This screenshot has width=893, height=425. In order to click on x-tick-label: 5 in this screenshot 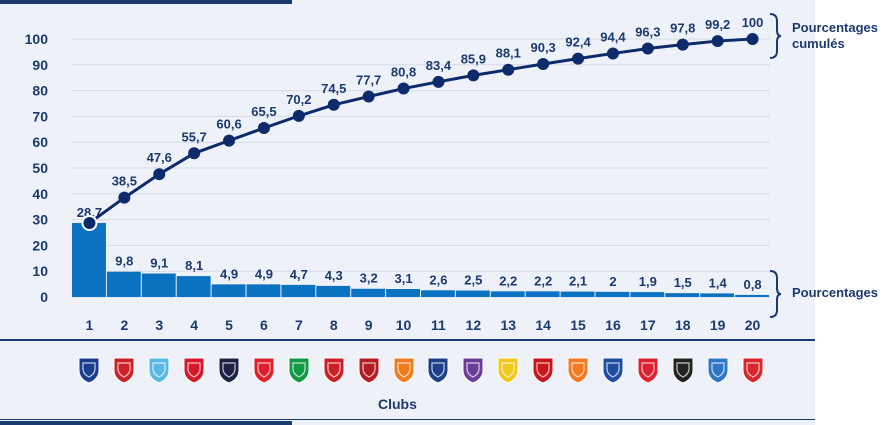, I will do `click(229, 325)`.